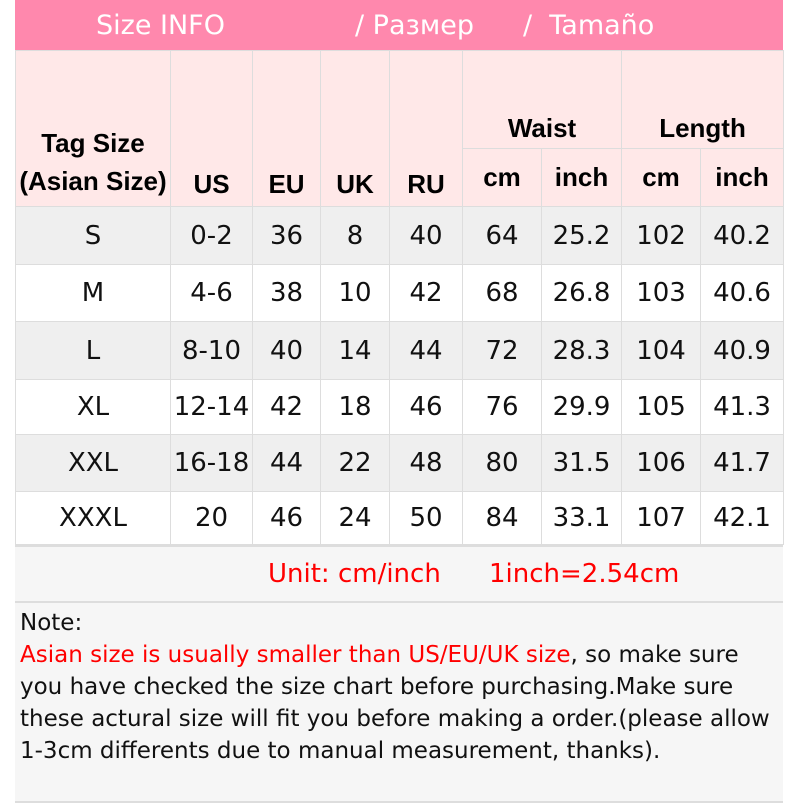 This screenshot has height=803, width=800. Describe the element at coordinates (354, 574) in the screenshot. I see `unit-label: Unit: cm/inch` at that location.